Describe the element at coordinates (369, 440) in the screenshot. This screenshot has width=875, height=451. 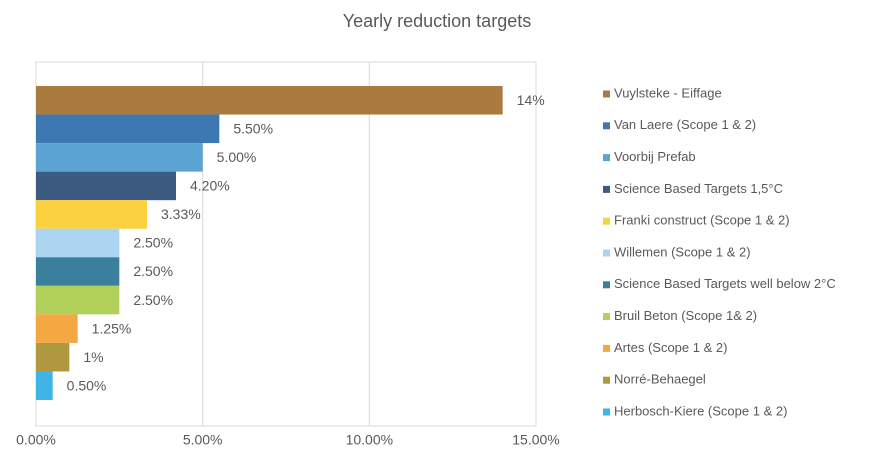
I see `x-tick-label: 10.00%` at that location.